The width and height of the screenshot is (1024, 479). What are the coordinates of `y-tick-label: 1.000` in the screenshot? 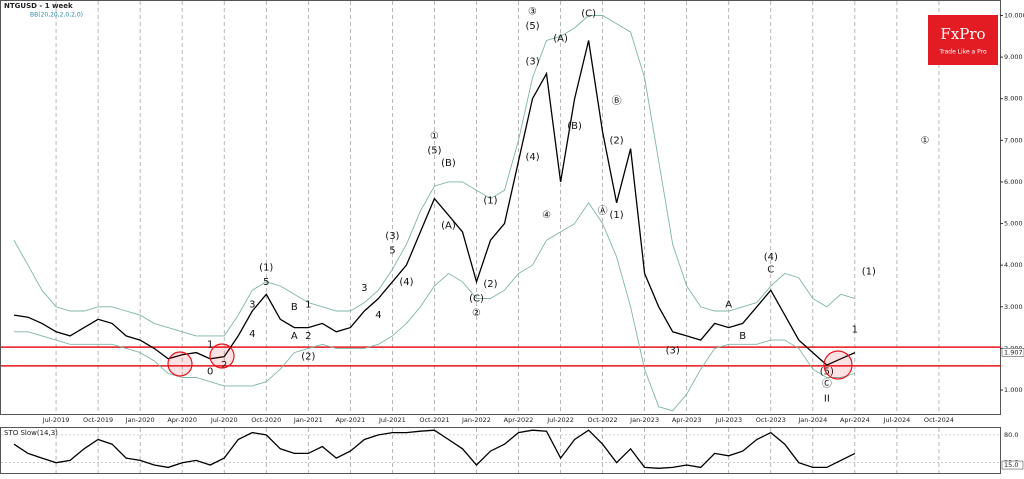 It's located at (1013, 390).